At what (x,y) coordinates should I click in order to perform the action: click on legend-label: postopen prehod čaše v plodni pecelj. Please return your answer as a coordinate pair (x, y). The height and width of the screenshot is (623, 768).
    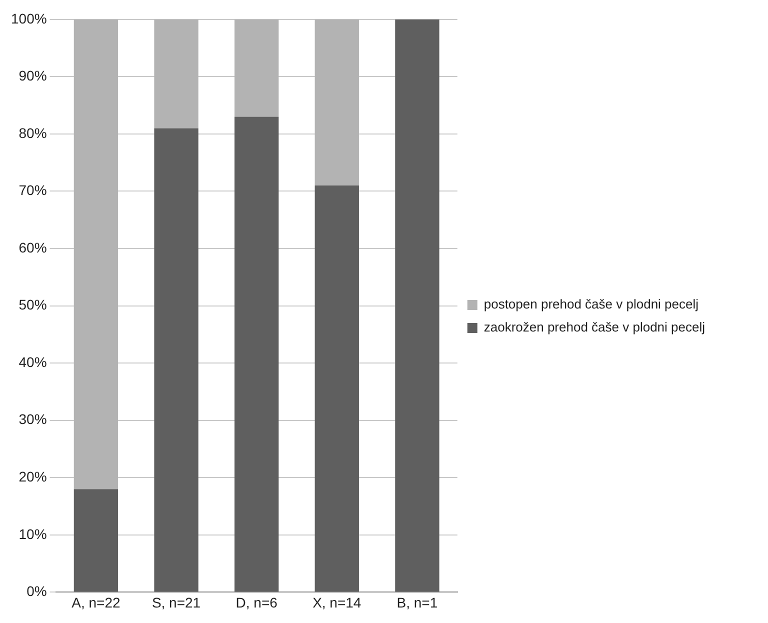
    Looking at the image, I should click on (591, 304).